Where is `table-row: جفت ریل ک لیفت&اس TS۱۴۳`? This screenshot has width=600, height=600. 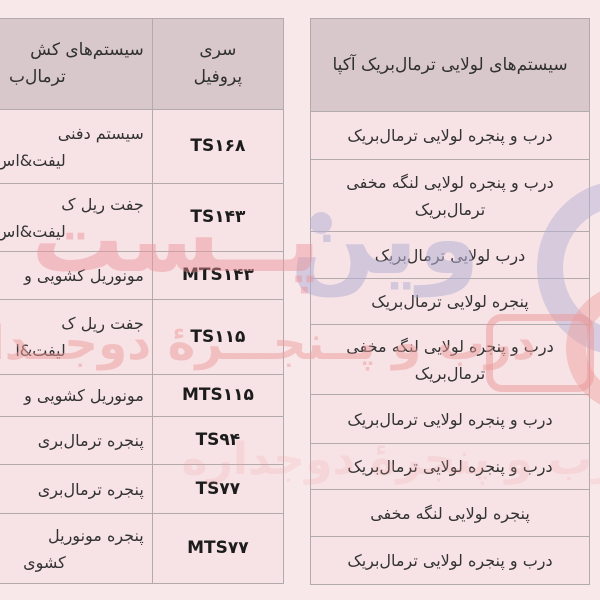 table-row: جفت ریل ک لیفت&اس TS۱۴۳ is located at coordinates (141, 217).